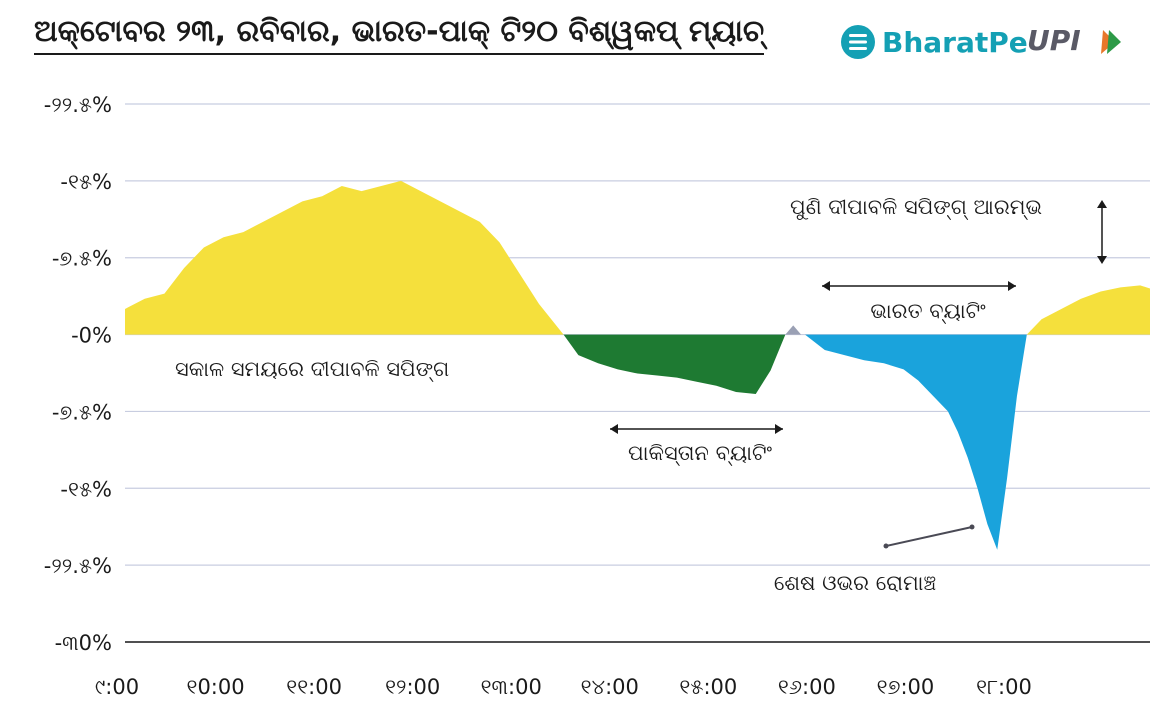 This screenshot has height=720, width=1167. I want to click on x-tick-label-5: ୧୪:00, so click(610, 687).